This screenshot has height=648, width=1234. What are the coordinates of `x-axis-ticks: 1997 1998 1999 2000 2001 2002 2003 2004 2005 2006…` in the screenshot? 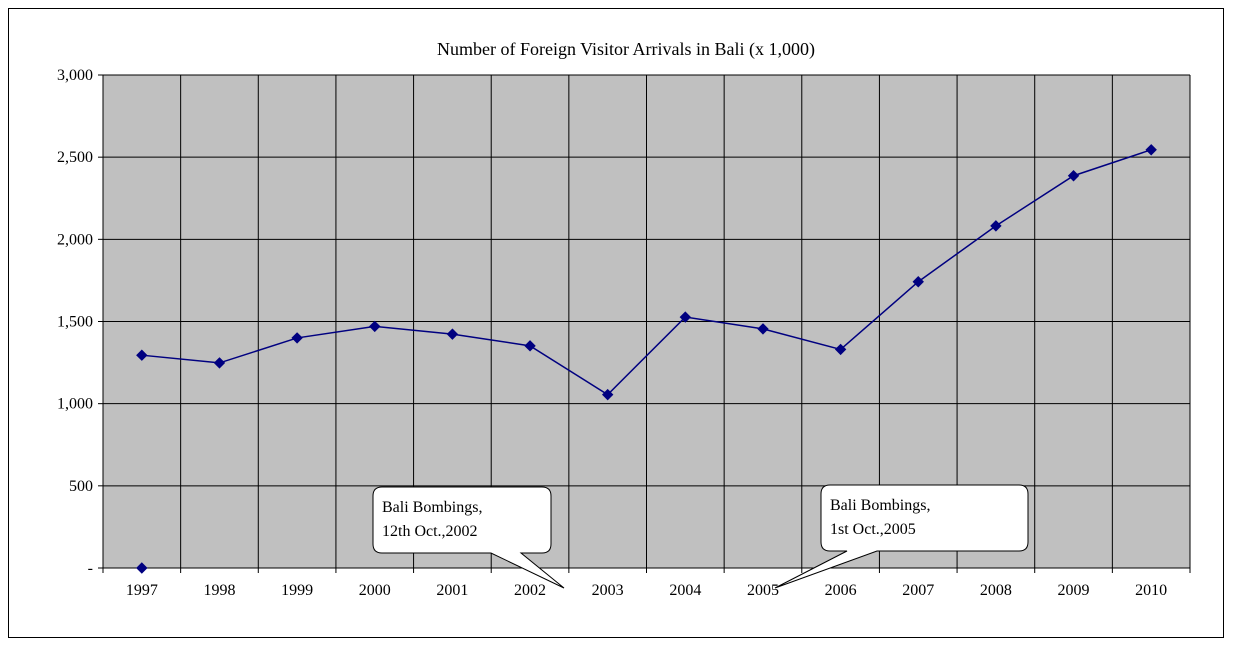 It's located at (646, 583).